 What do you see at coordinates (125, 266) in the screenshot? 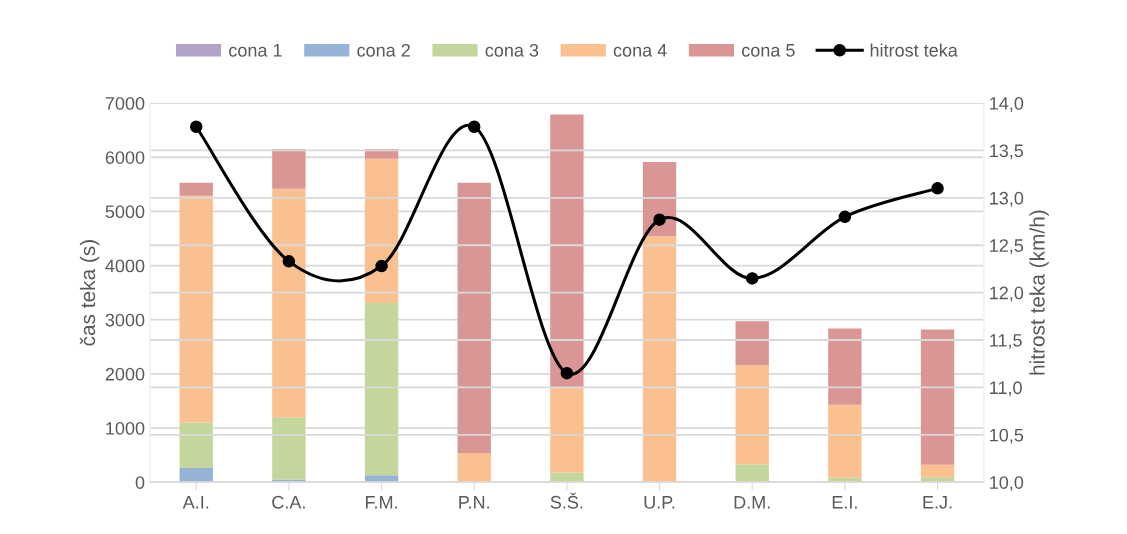
I see `y-tick-label: 4000` at bounding box center [125, 266].